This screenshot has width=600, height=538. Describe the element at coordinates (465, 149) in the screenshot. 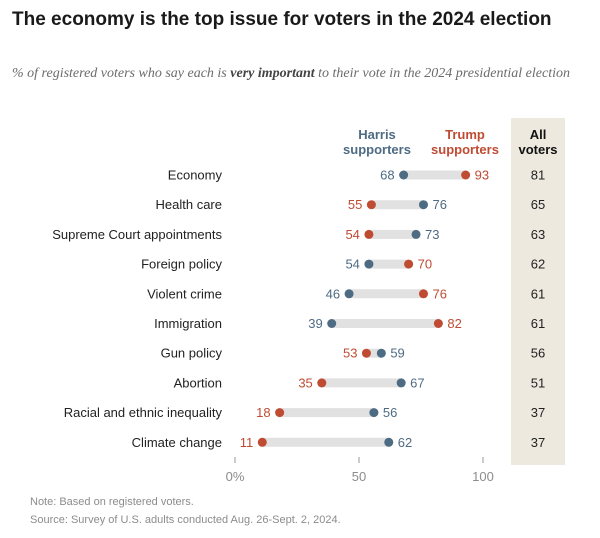

I see `legend-trump-line-1: supporters` at that location.